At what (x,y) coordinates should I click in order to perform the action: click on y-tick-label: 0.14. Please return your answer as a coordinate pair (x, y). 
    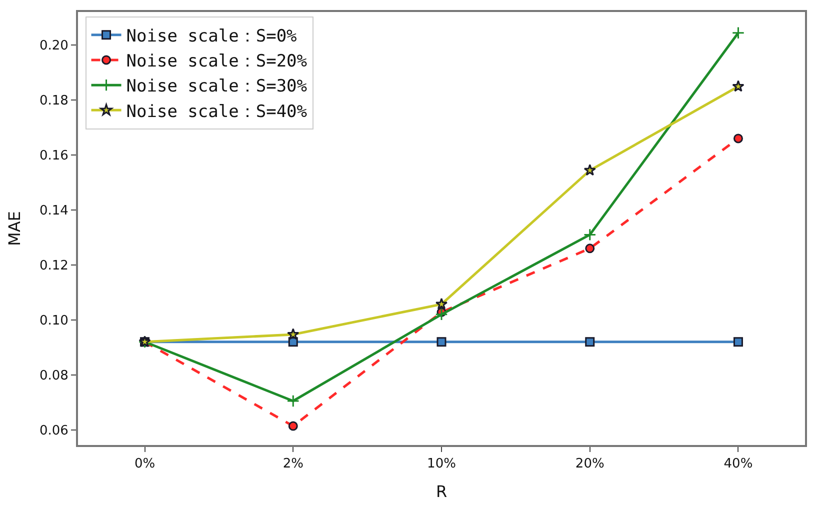
    Looking at the image, I should click on (53, 210).